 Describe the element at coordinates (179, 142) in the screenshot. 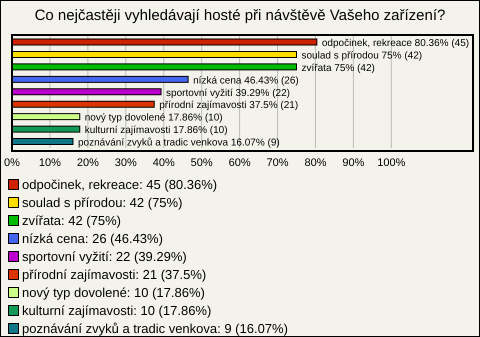

I see `data-label: poznávání zvyků a tradic venkova 16.07% (9)` at that location.